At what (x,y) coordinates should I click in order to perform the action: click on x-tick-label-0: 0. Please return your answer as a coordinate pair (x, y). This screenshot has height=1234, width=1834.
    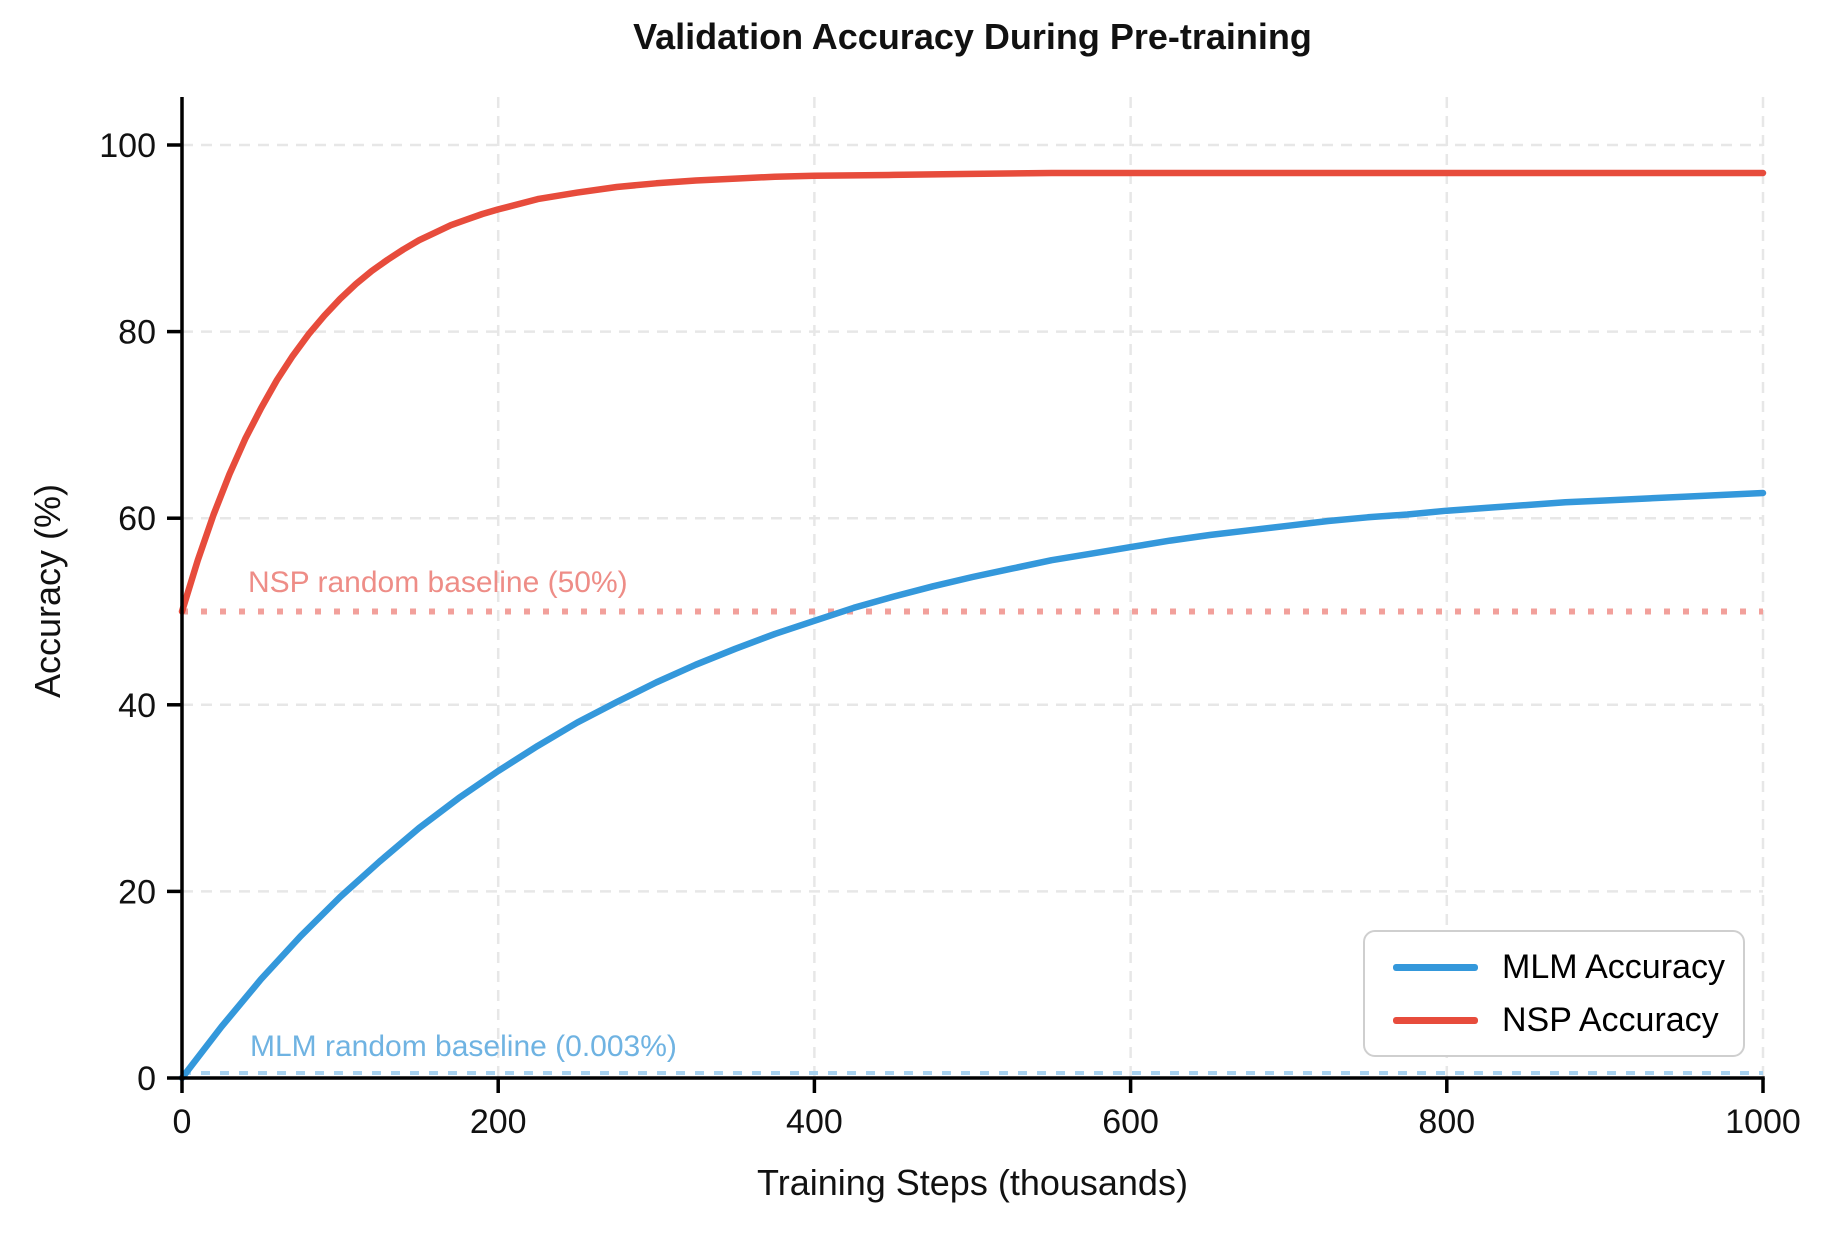
    Looking at the image, I should click on (182, 1122).